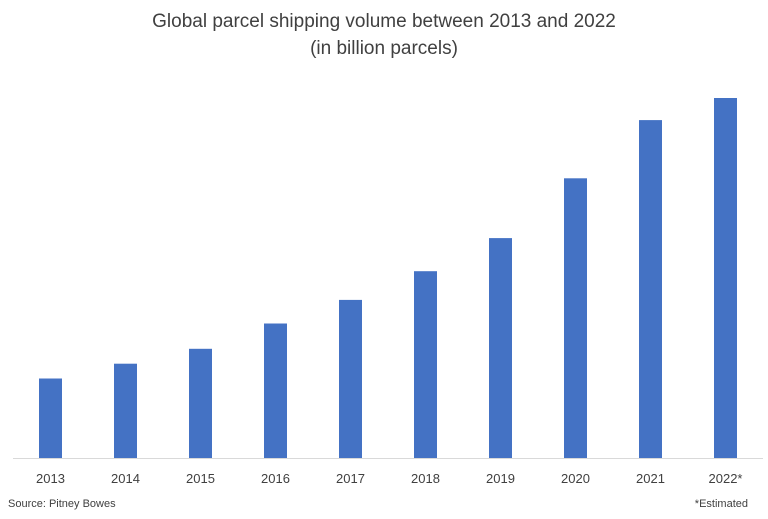  I want to click on bar-2019, so click(500, 348).